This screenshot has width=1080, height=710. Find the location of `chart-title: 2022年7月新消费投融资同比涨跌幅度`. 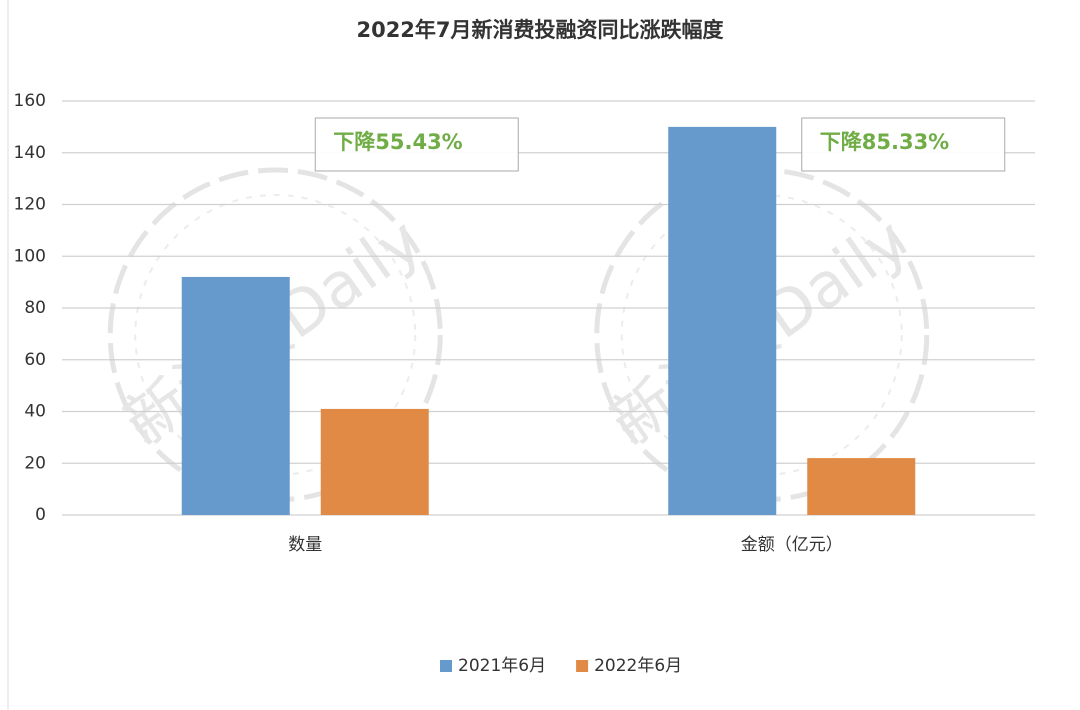

chart-title: 2022年7月新消费投融资同比涨跌幅度 is located at coordinates (539, 30).